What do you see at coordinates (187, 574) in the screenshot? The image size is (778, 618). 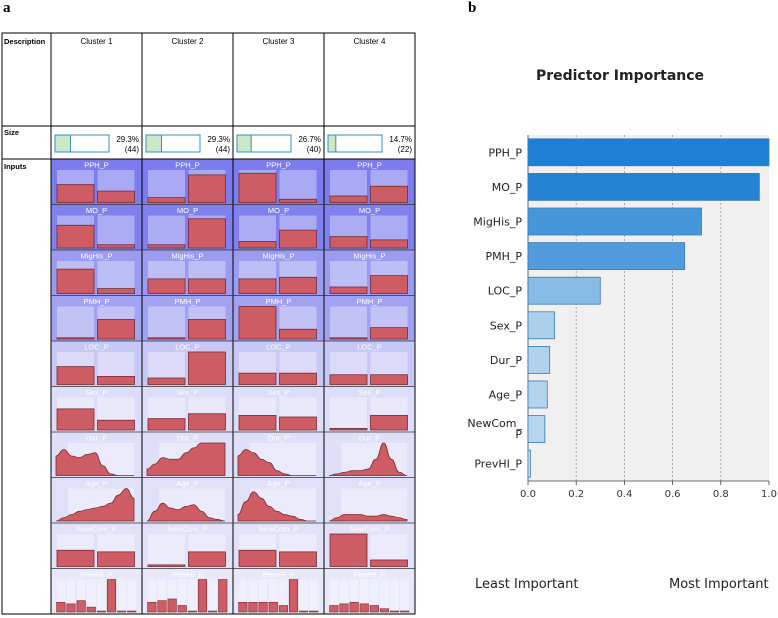 I see `cell-label-prevhi-p: PrevHI_P` at bounding box center [187, 574].